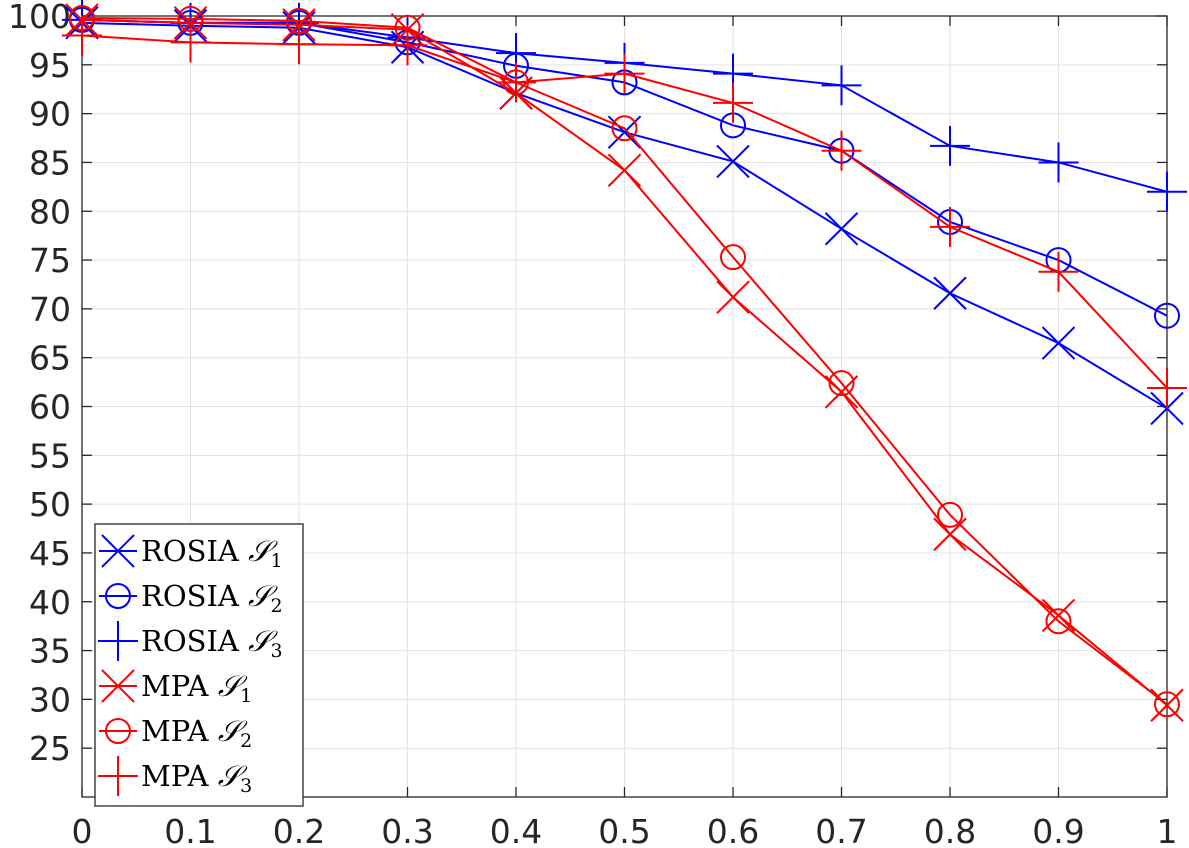 Image resolution: width=1189 pixels, height=848 pixels. What do you see at coordinates (1058, 830) in the screenshot?
I see `x-tick-label: 0.9` at bounding box center [1058, 830].